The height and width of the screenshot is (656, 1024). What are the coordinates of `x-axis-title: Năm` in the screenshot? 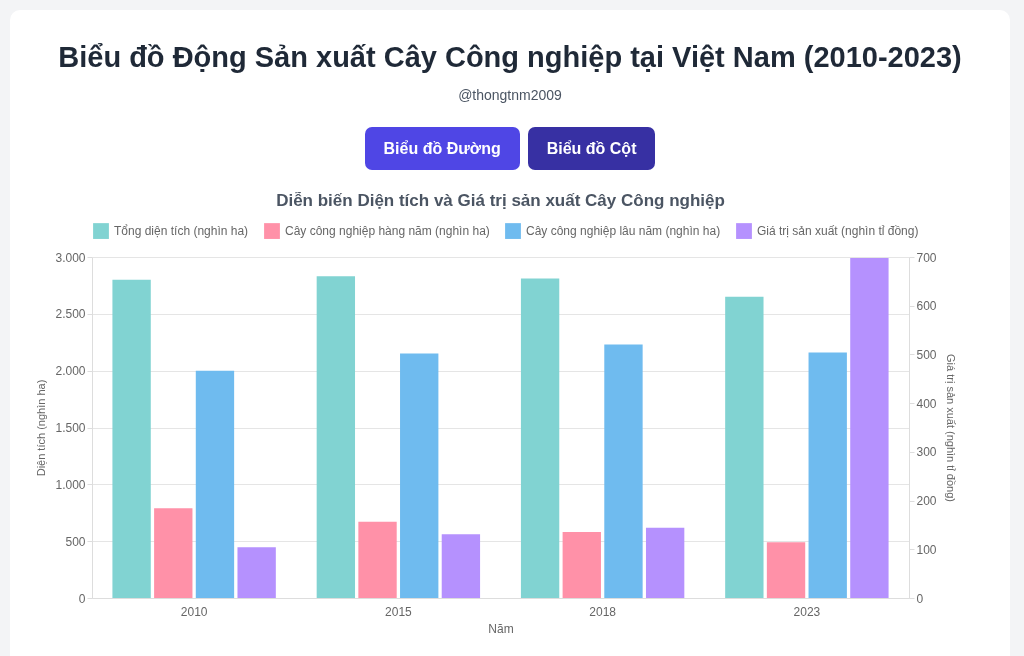 It's located at (501, 628).